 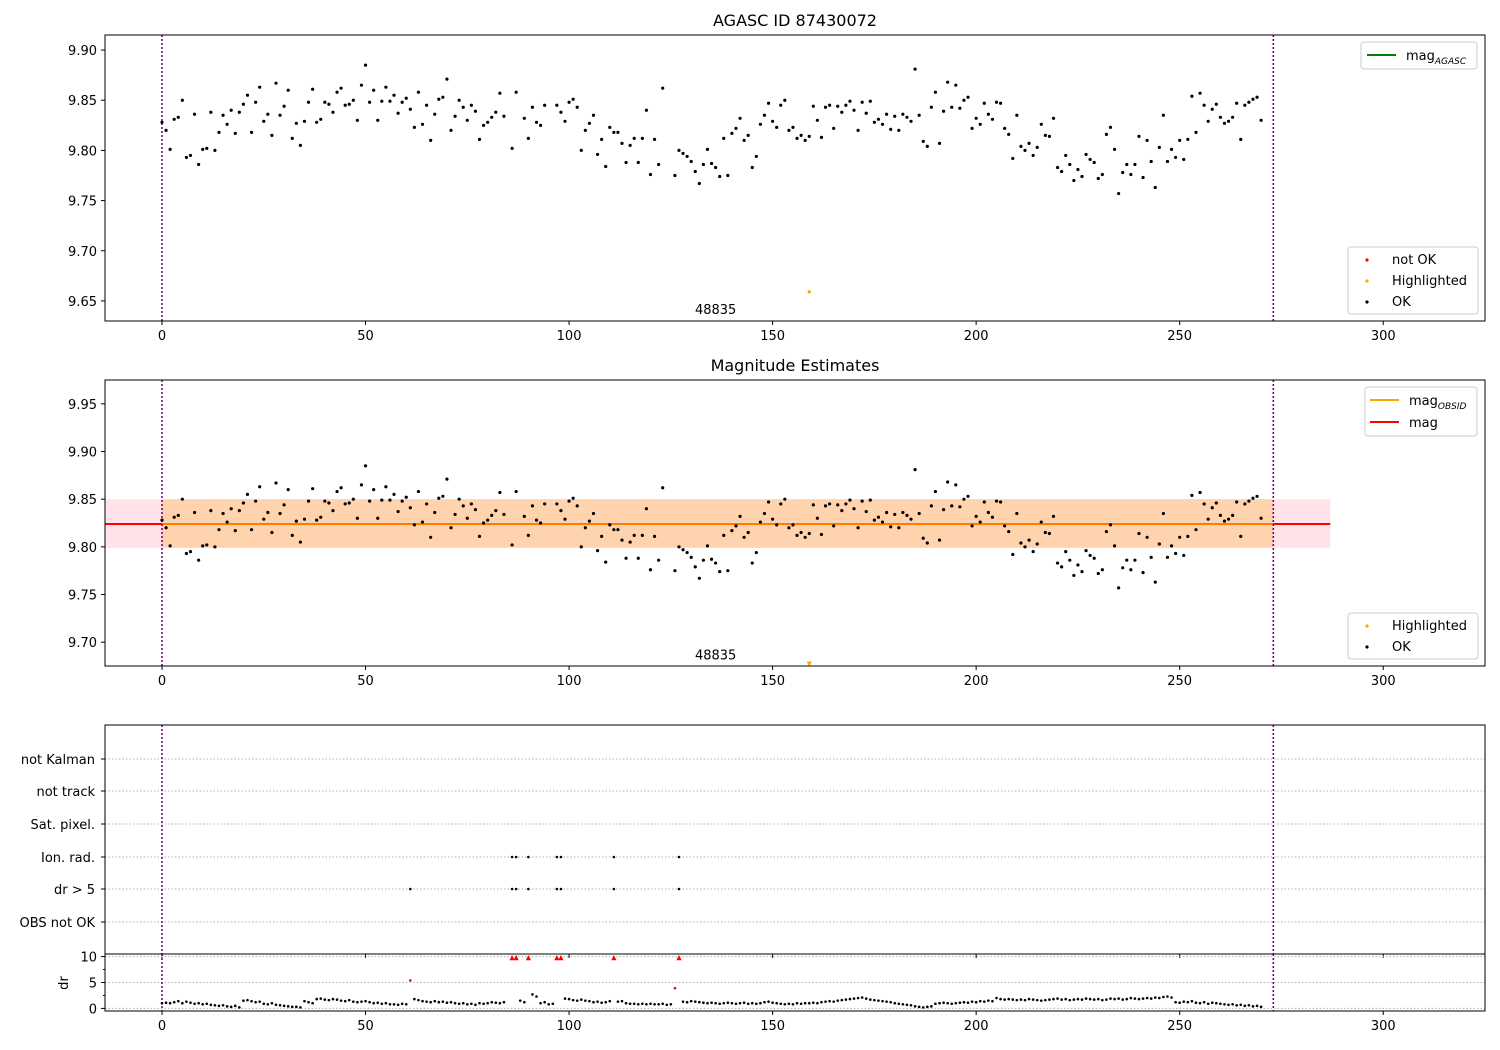 What do you see at coordinates (772, 1026) in the screenshot?
I see `x-tick-label: 150` at bounding box center [772, 1026].